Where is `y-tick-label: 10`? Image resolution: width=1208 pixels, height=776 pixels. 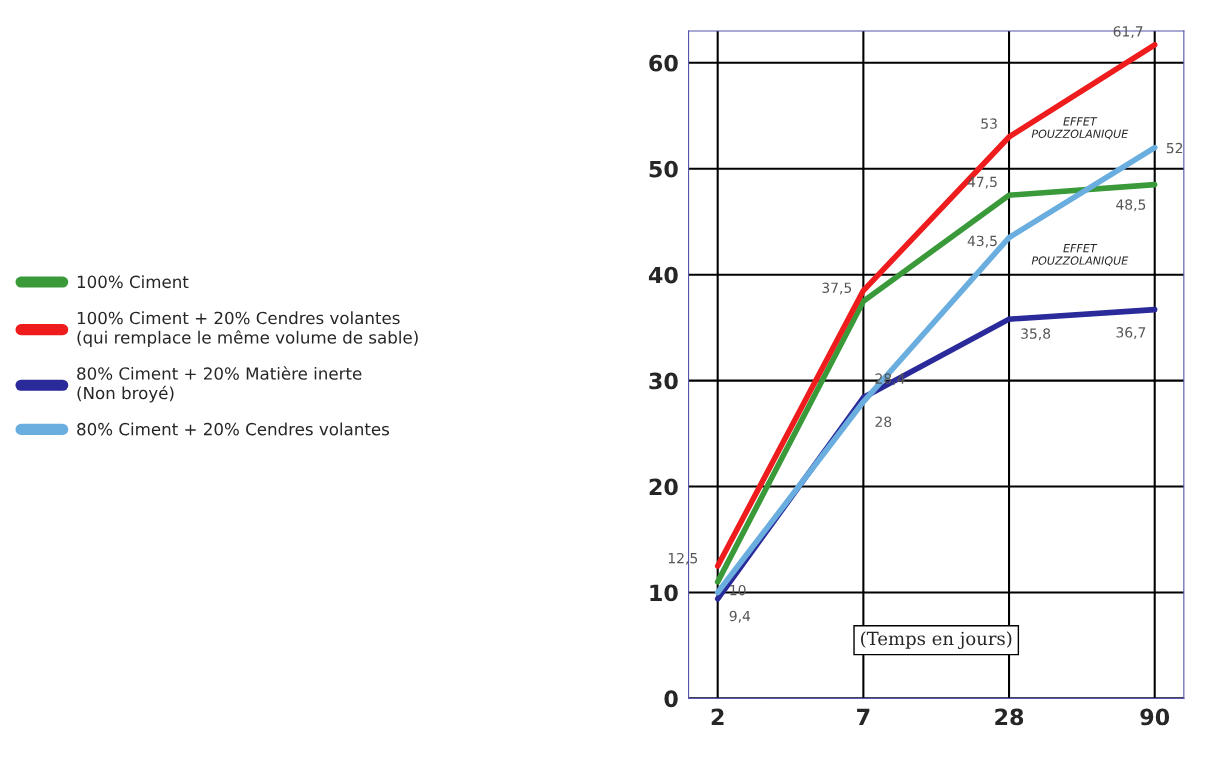 y-tick-label: 10 is located at coordinates (664, 593).